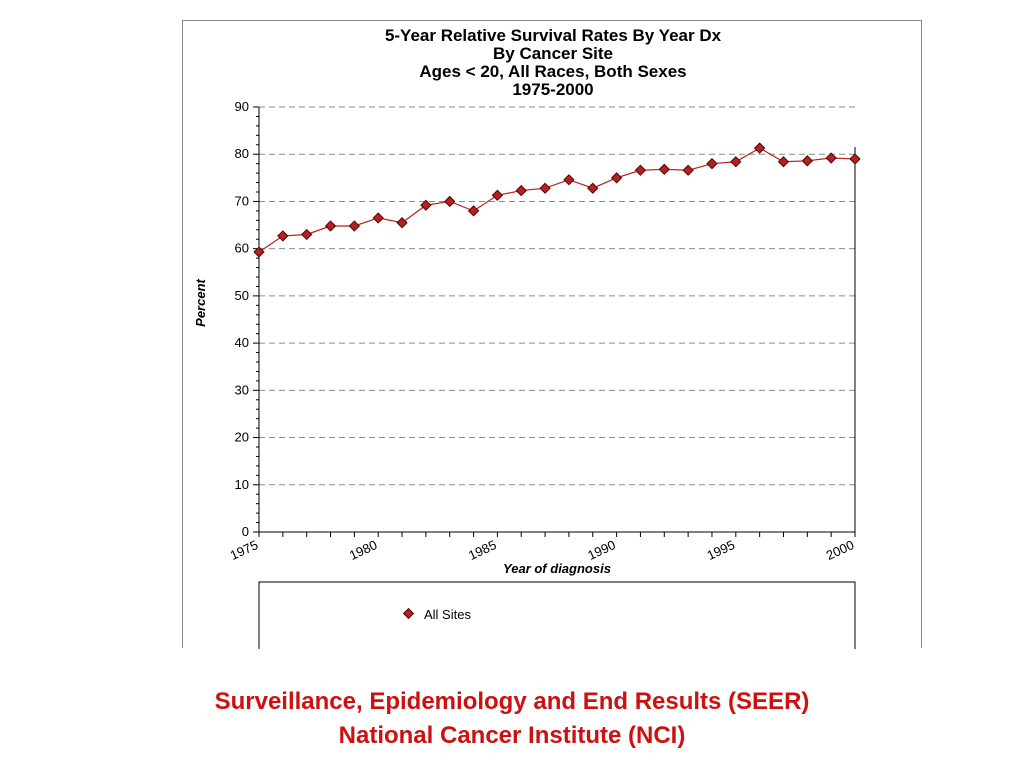 The width and height of the screenshot is (1024, 768). I want to click on y-axis-ticks: 0 10 20 30 40 50 60 70 80 90, so click(247, 319).